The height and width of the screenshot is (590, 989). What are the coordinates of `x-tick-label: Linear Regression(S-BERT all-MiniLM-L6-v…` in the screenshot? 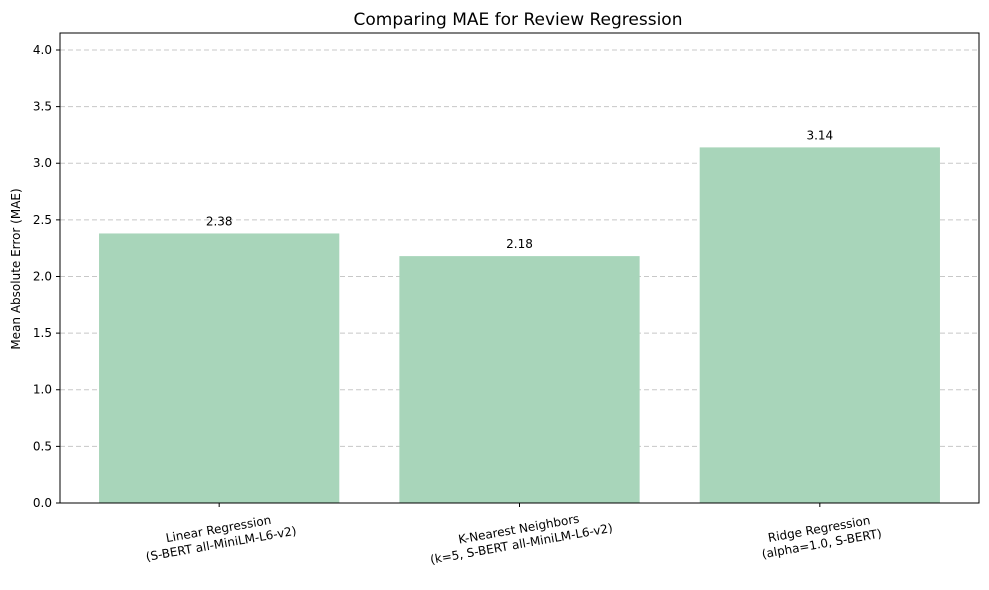 It's located at (221, 538).